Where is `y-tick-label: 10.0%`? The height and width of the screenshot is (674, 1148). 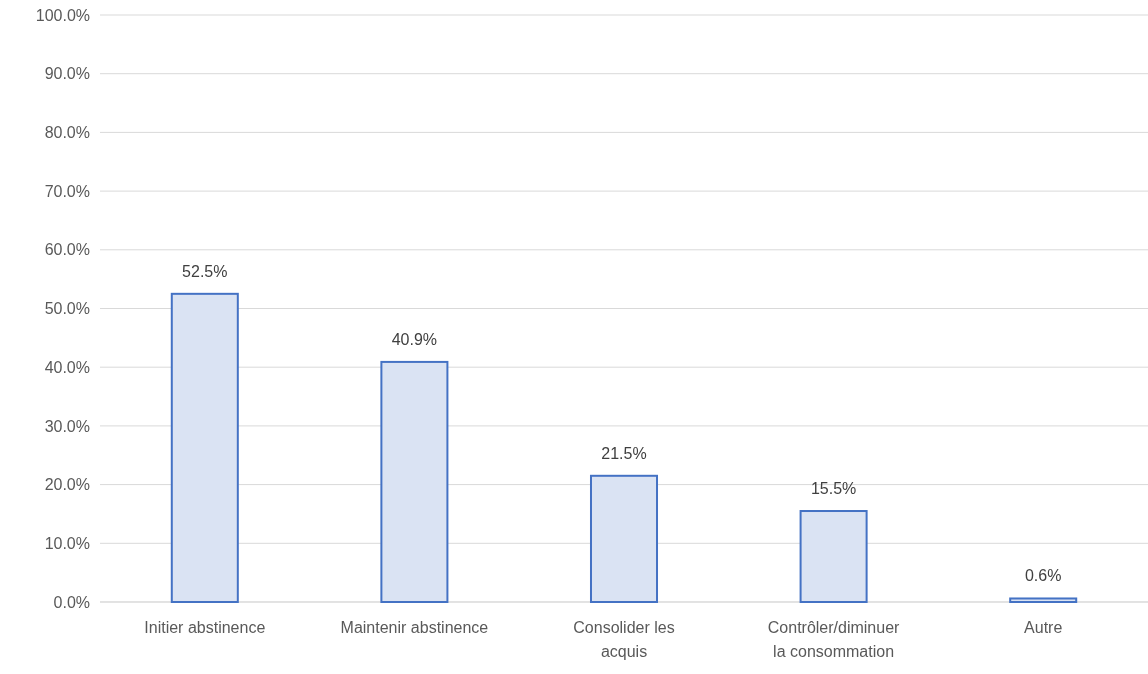 y-tick-label: 10.0% is located at coordinates (67, 543).